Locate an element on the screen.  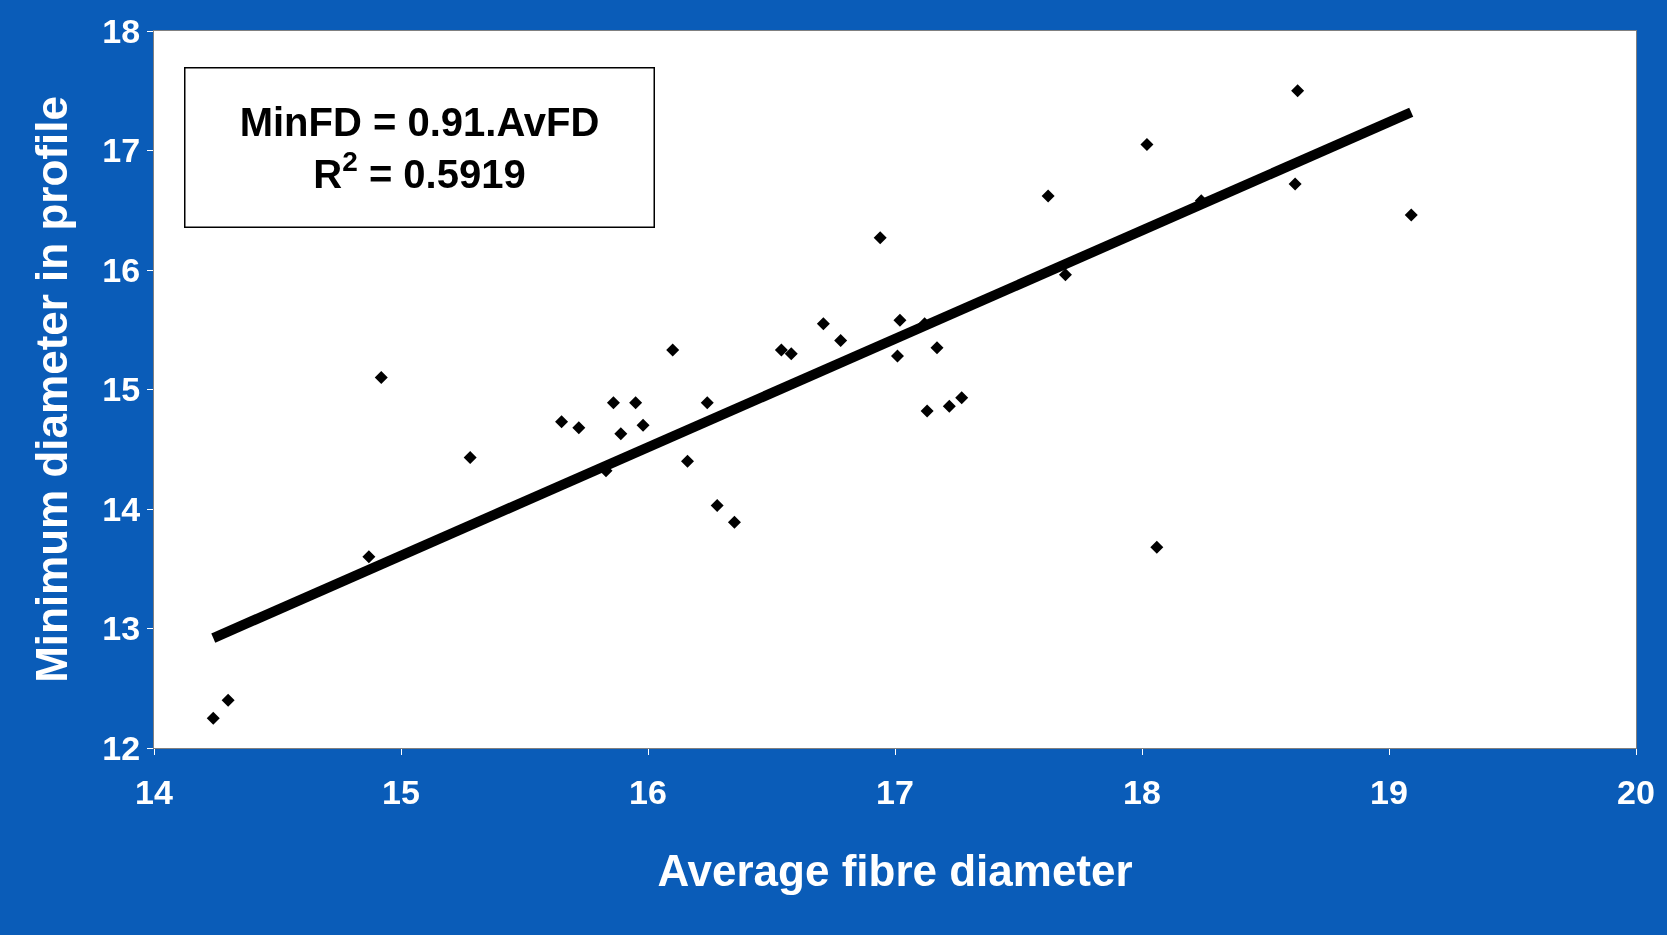
x-tick-label: 16 is located at coordinates (648, 791).